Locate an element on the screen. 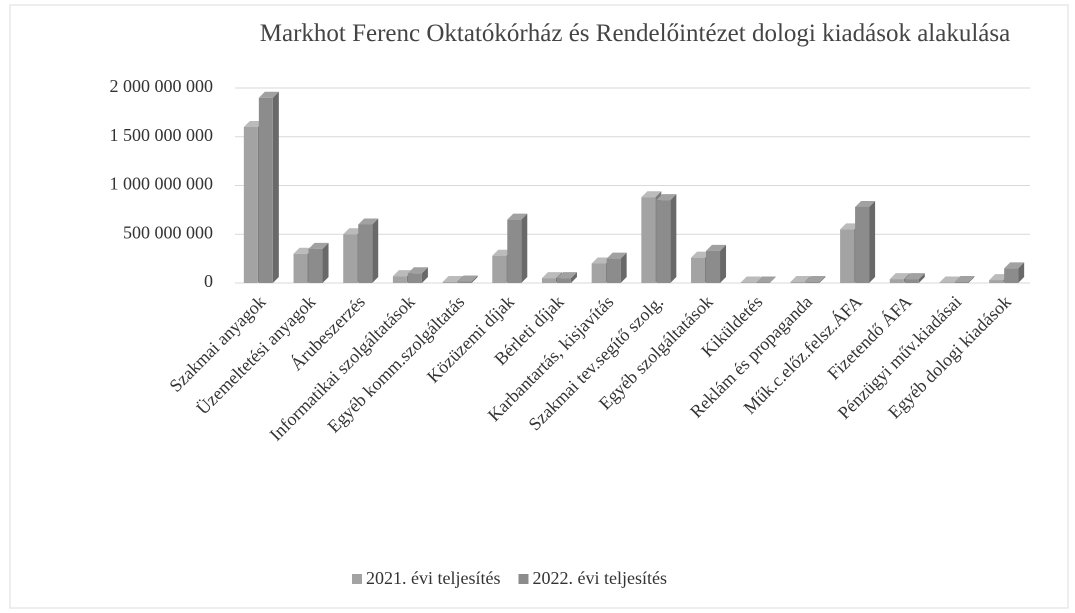 The width and height of the screenshot is (1075, 613). x-tick-label: Közüzemi díjak is located at coordinates (470, 339).